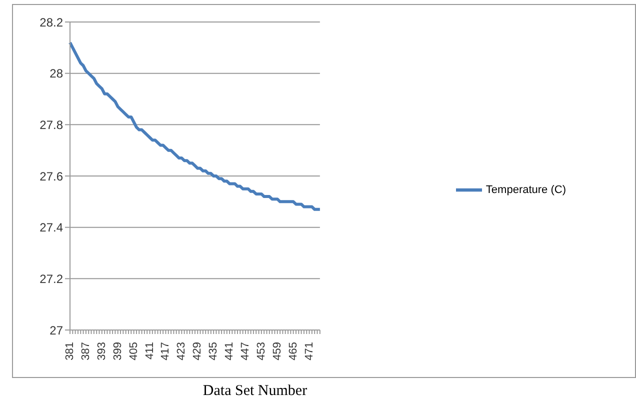 Image resolution: width=636 pixels, height=407 pixels. What do you see at coordinates (52, 176) in the screenshot?
I see `y-tick-label: 27.6` at bounding box center [52, 176].